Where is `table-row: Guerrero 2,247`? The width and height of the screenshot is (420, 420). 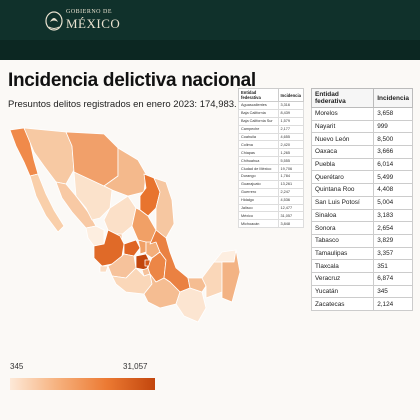
table-row: Guerrero 2,247 is located at coordinates (271, 192).